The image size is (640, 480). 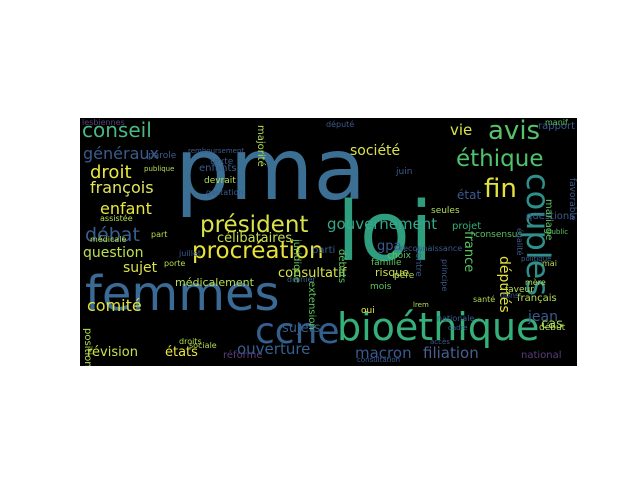 I want to click on cloud-word: accès, so click(x=440, y=342).